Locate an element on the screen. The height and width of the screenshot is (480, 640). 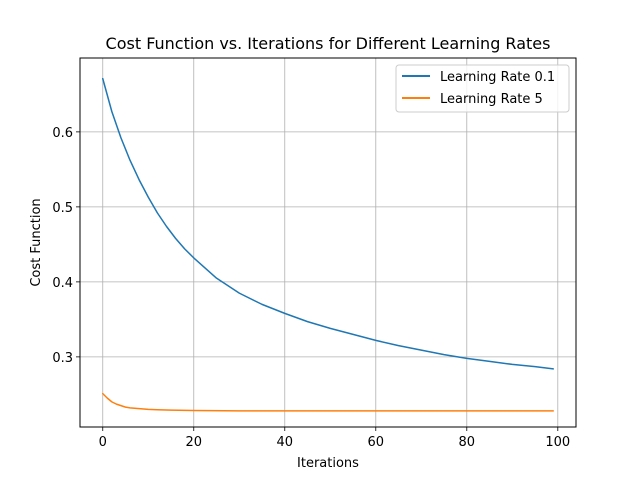
x-tick-label: 100 is located at coordinates (557, 442).